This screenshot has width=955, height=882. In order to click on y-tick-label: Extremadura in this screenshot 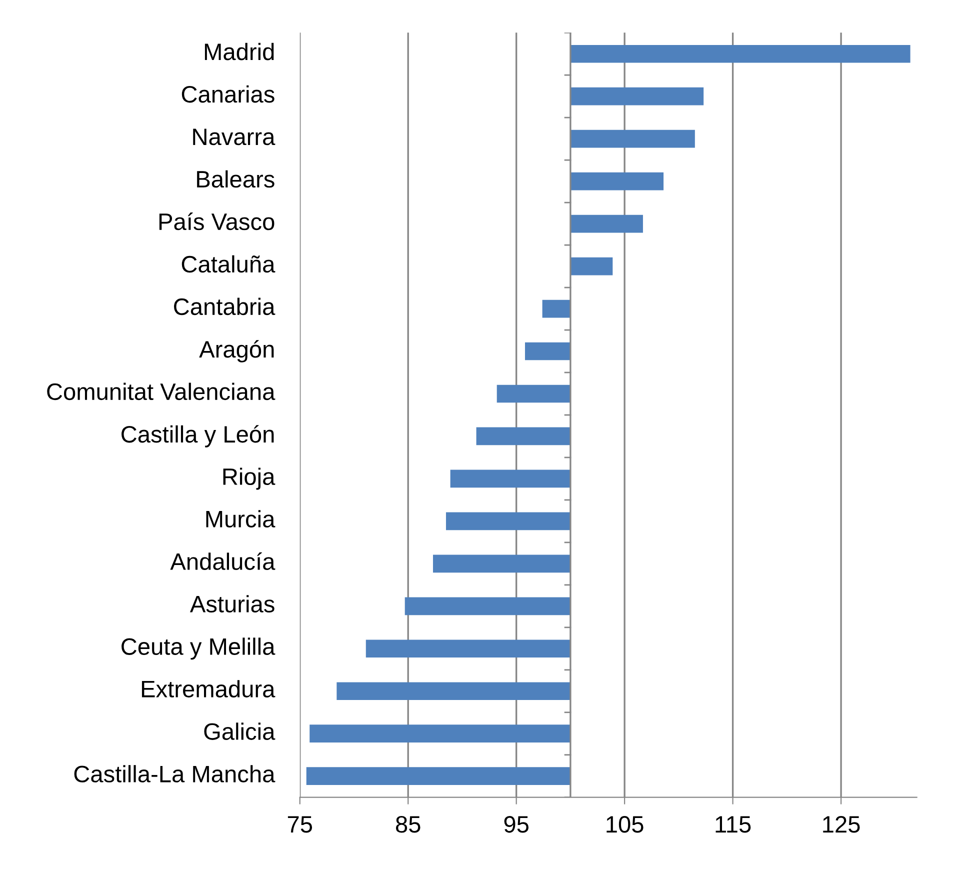, I will do `click(209, 689)`.